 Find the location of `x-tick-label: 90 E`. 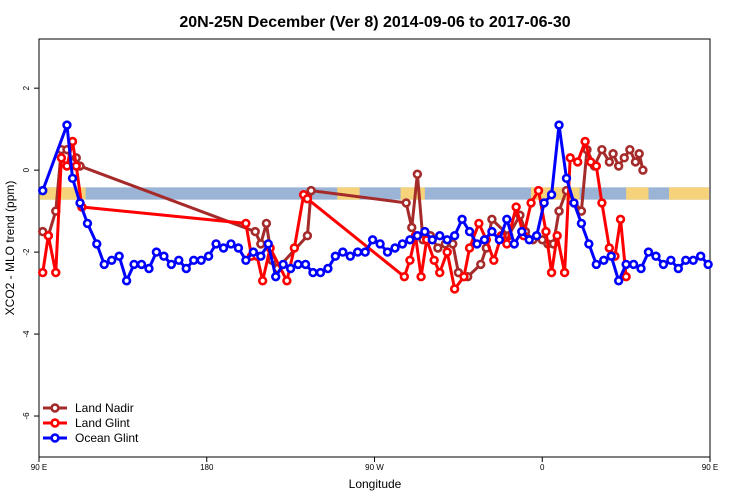

x-tick-label: 90 E is located at coordinates (710, 467).